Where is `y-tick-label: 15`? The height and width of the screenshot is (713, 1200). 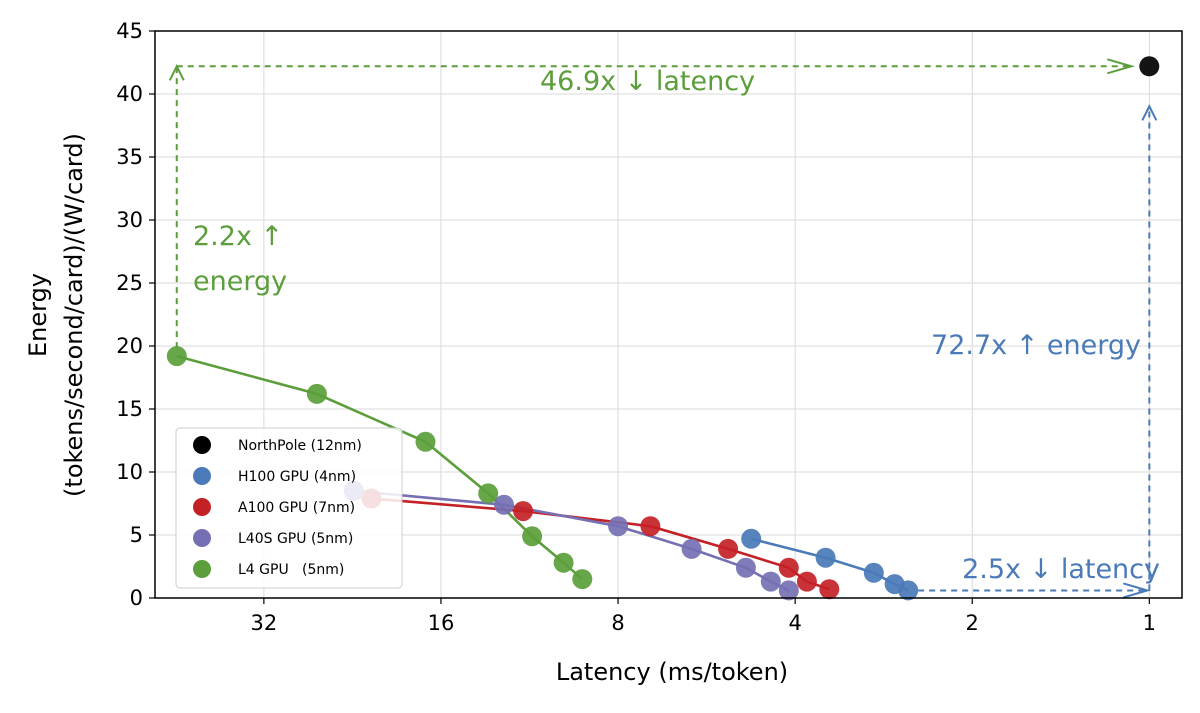 y-tick-label: 15 is located at coordinates (129, 409).